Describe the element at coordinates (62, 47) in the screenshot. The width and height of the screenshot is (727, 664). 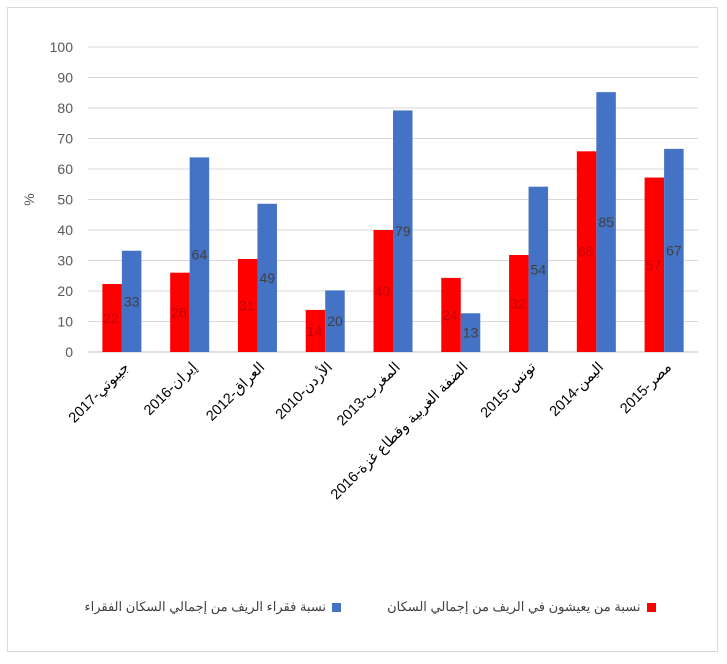
I see `y-tick-label: 100` at that location.